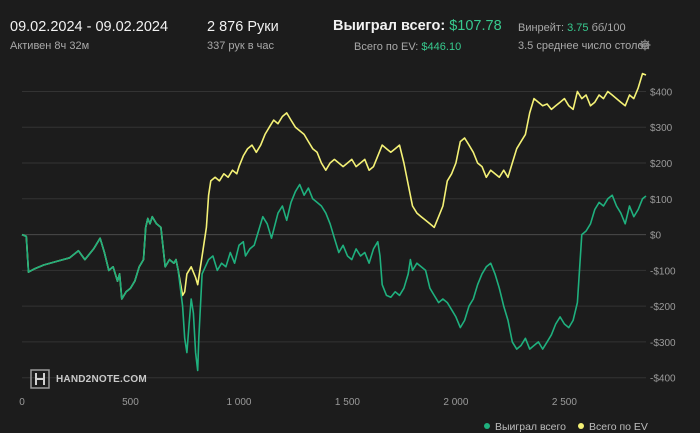  I want to click on legend-item-won: Выиграл всего, so click(525, 427).